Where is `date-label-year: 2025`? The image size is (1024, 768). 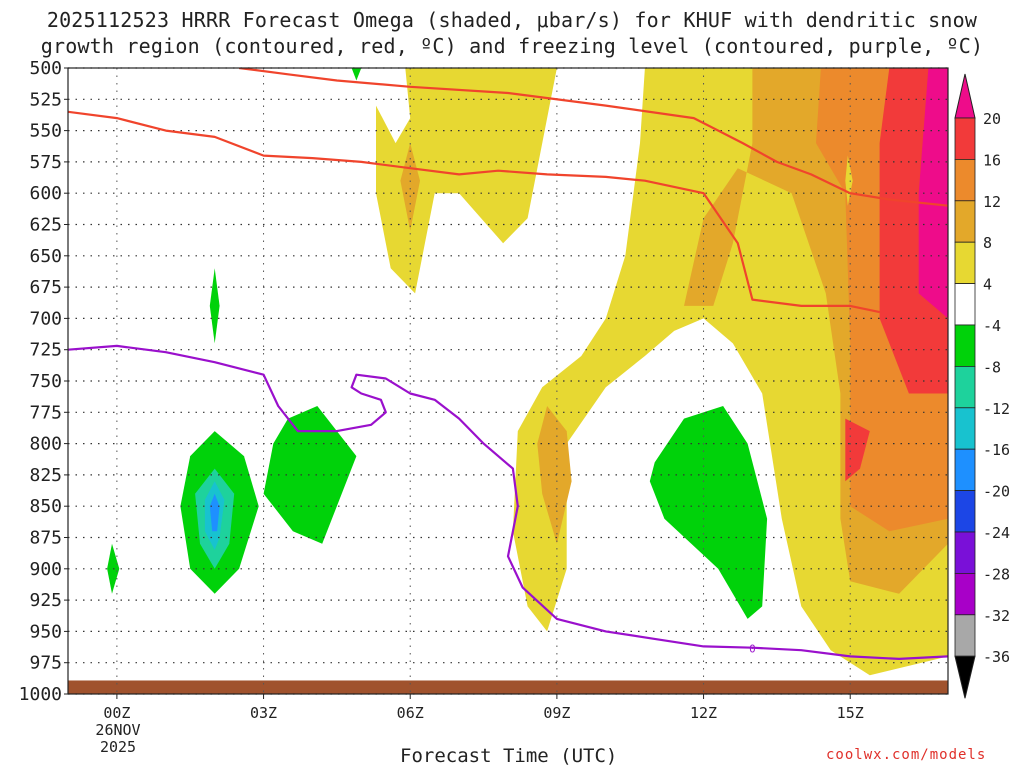 date-label-year: 2025 is located at coordinates (118, 747).